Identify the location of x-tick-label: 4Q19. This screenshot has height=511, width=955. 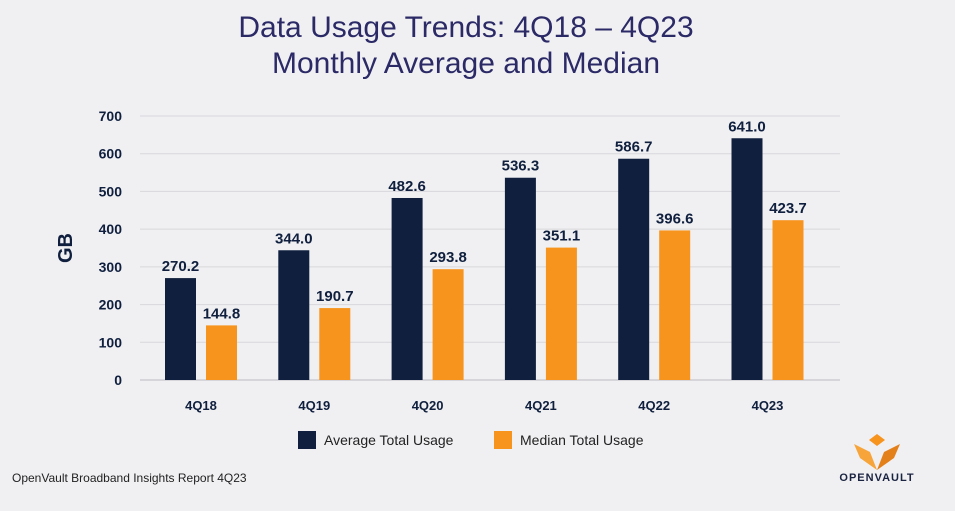
(314, 405).